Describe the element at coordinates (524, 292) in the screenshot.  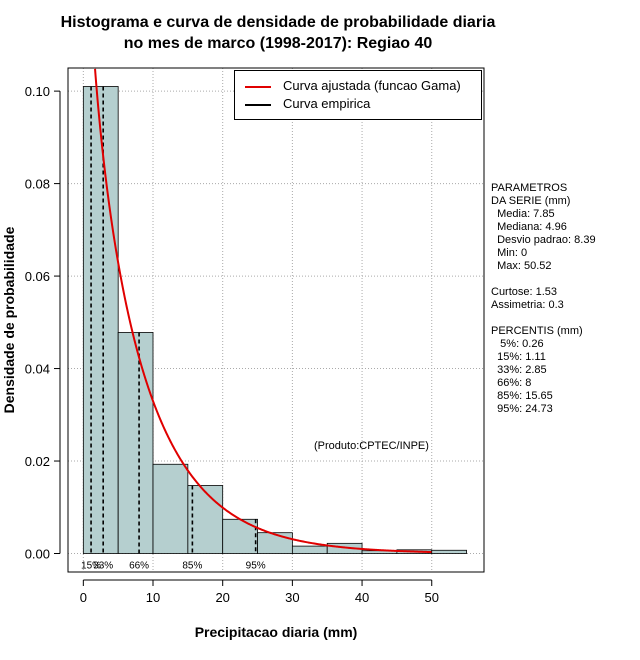
I see `stat-kurtosis: Curtose: 1.53` at that location.